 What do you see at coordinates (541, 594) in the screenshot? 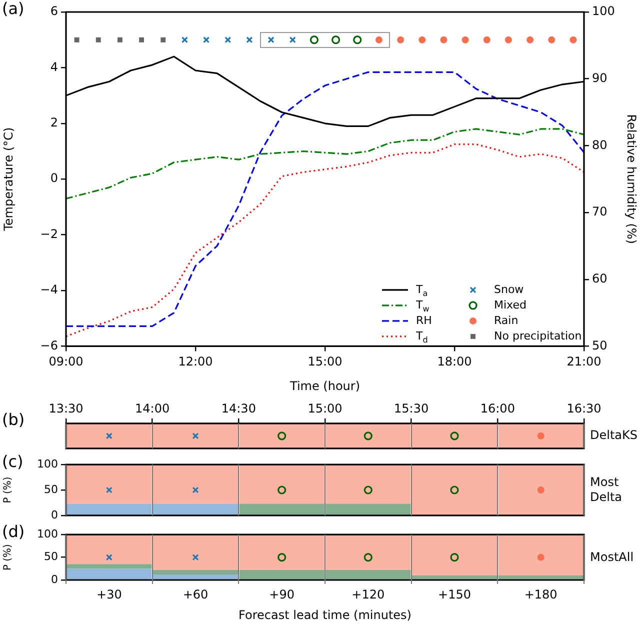
I see `x-tick-label: +180` at bounding box center [541, 594].